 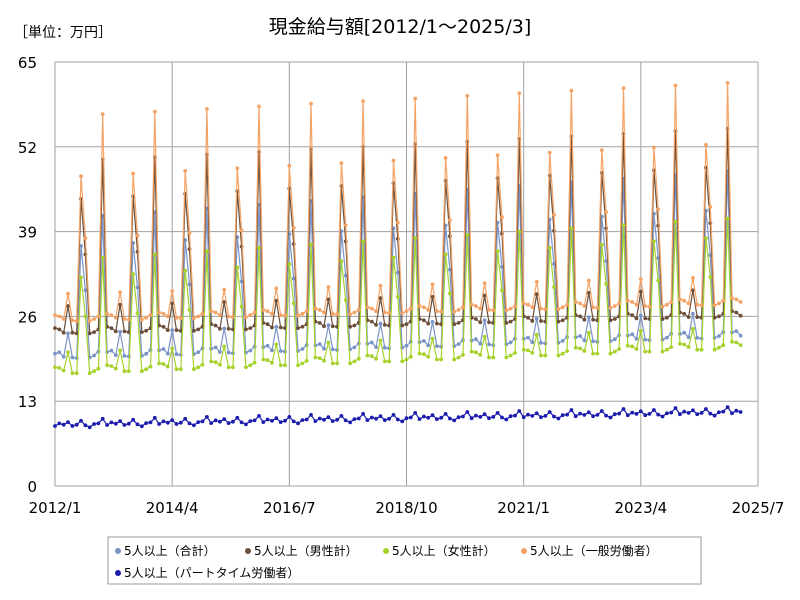 I want to click on x-tick-label: 2018/10, so click(x=406, y=508).